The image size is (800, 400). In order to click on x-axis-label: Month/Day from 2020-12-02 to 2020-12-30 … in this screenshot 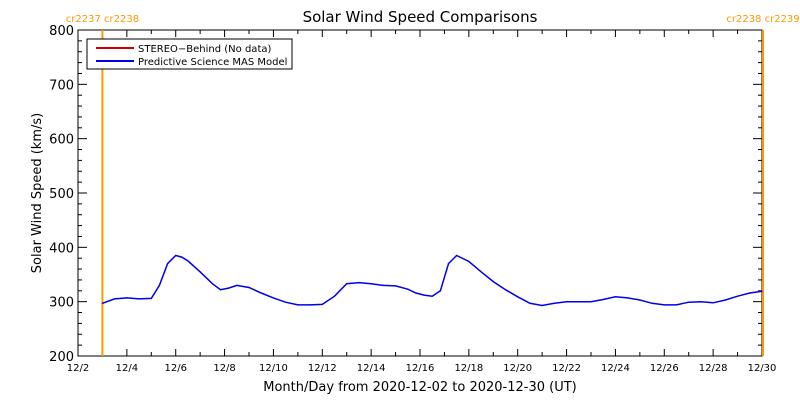, I will do `click(419, 387)`.